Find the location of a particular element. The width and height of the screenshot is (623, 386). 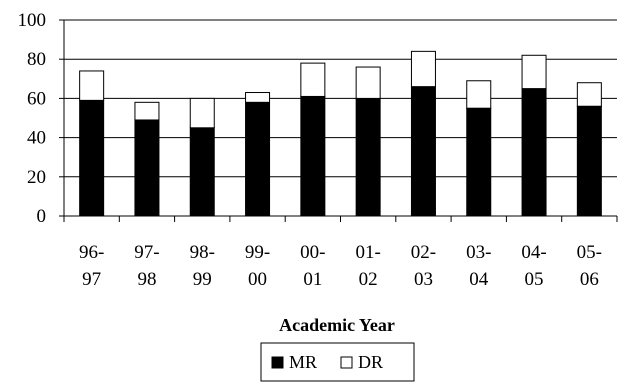

x-tick-label: 04 is located at coordinates (479, 279).